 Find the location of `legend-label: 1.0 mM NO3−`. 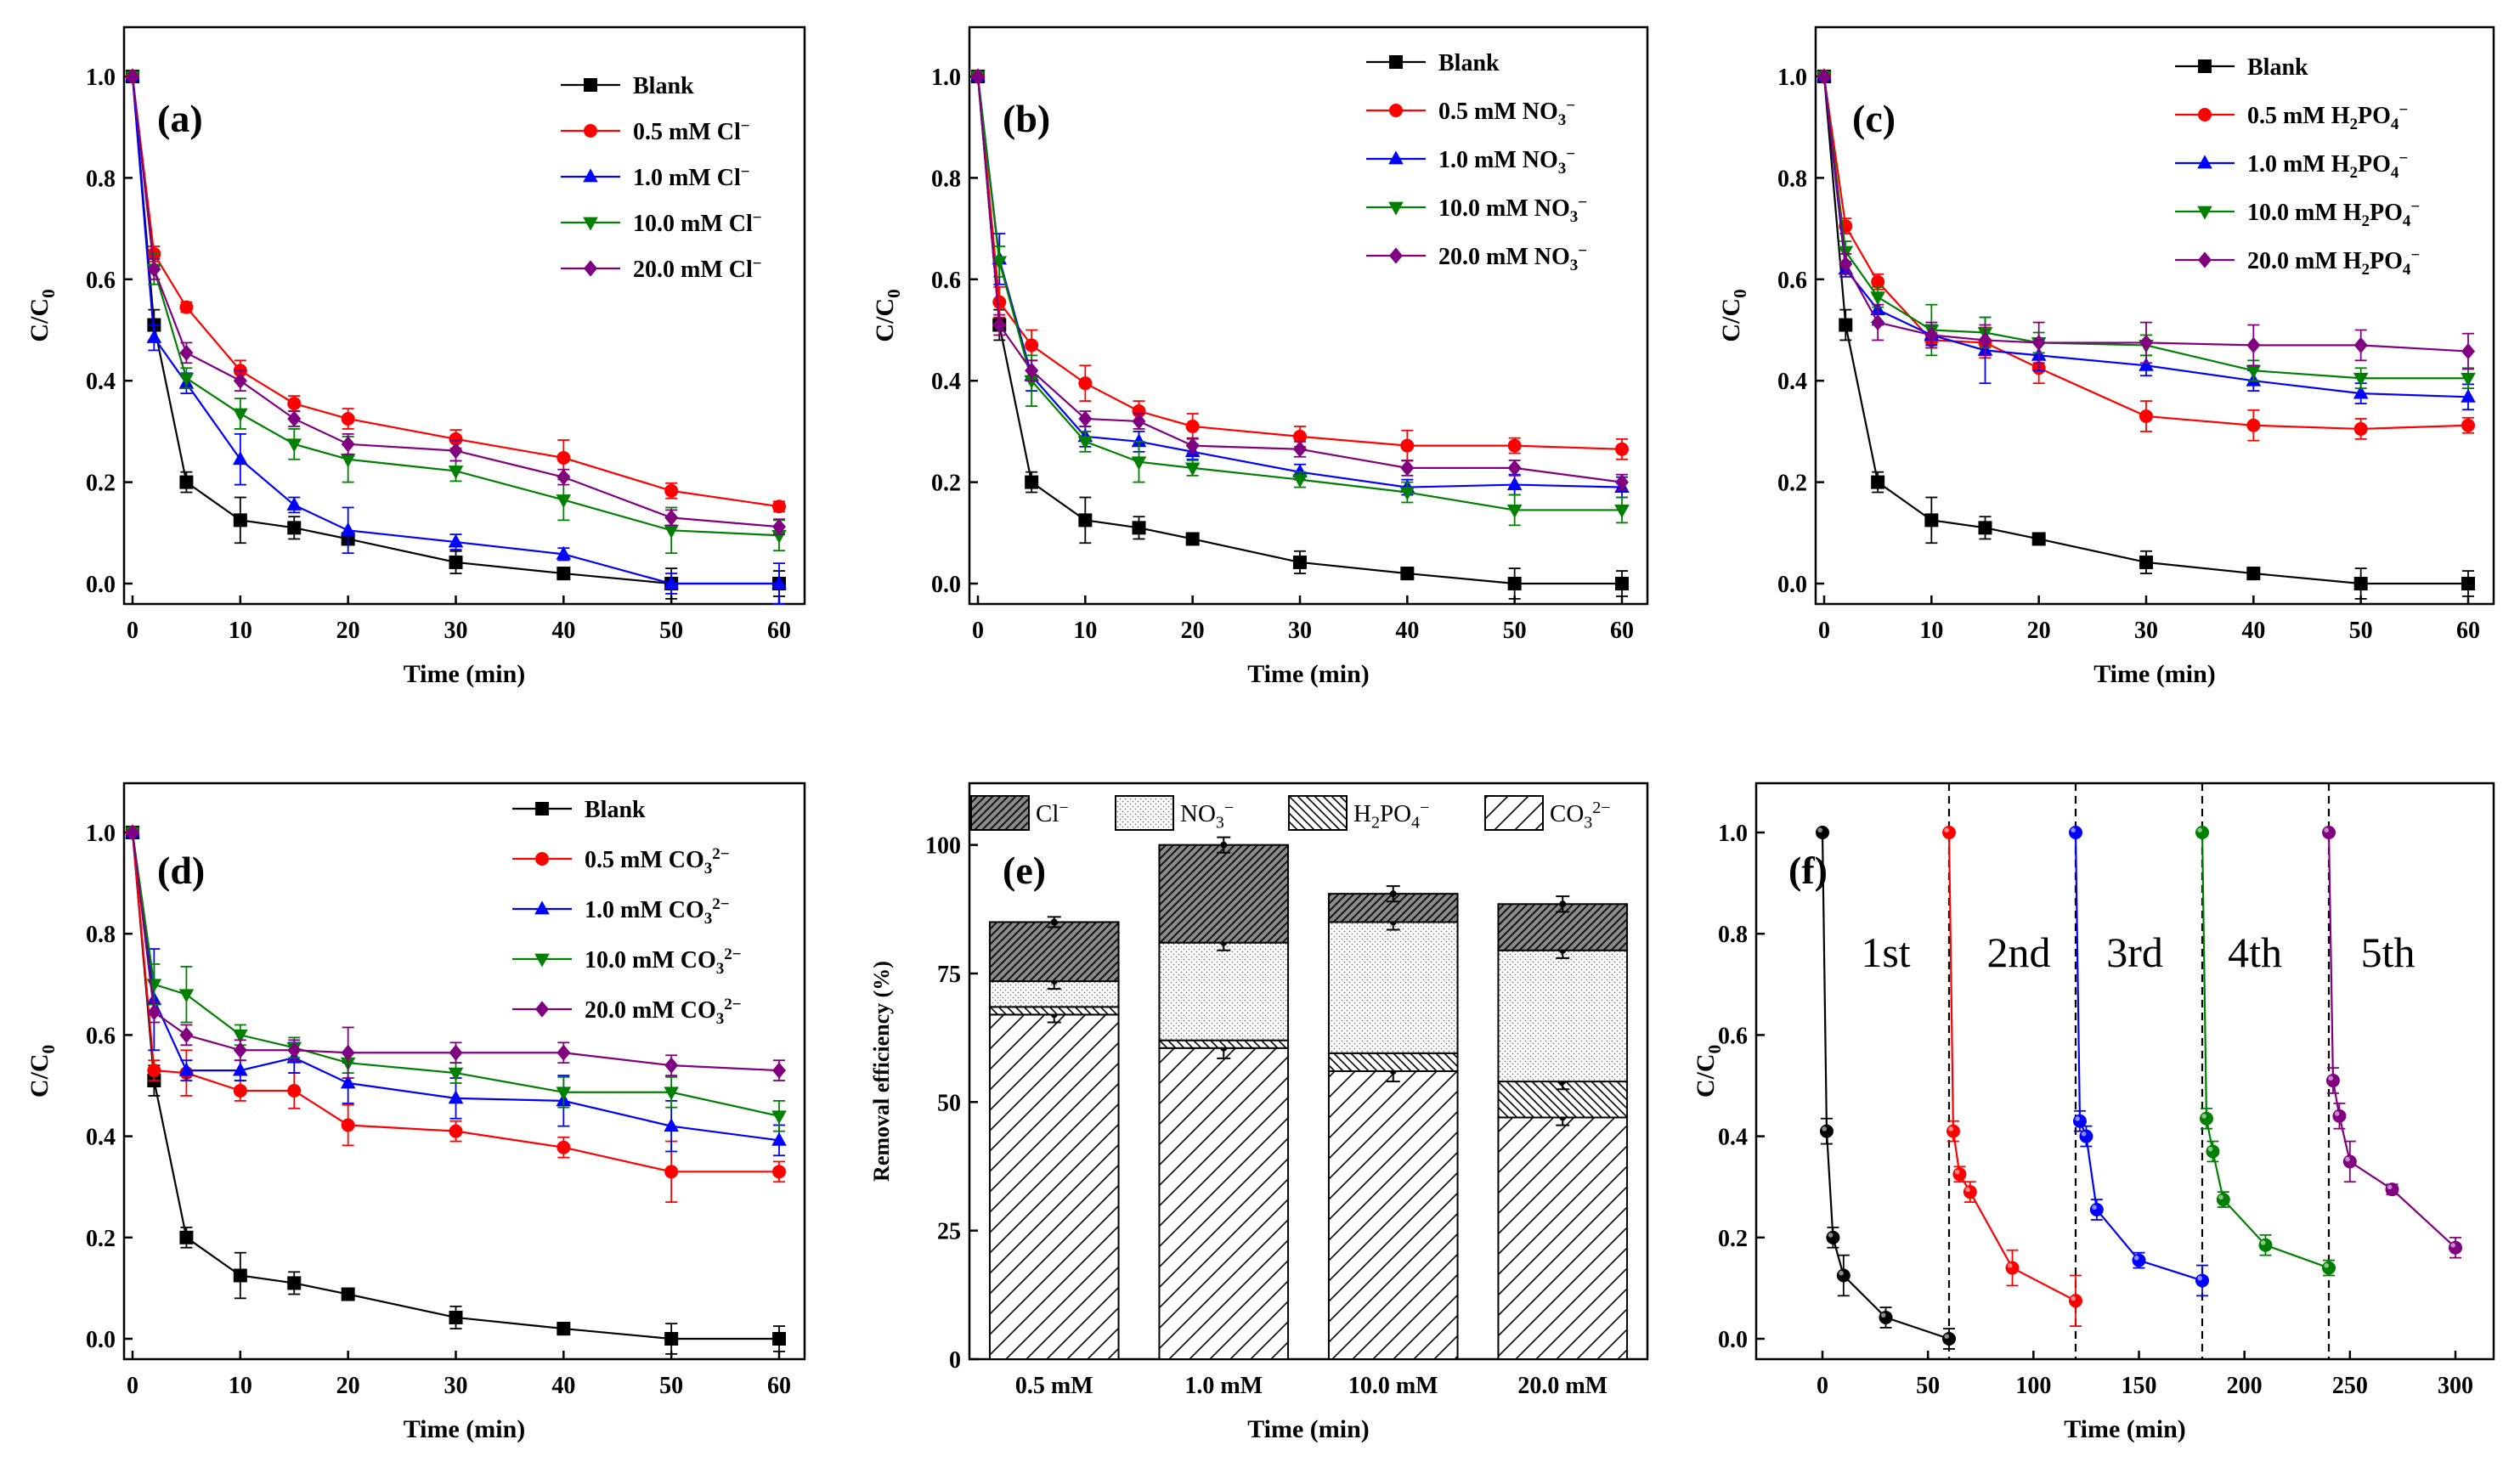

legend-label: 1.0 mM NO3− is located at coordinates (1506, 161).